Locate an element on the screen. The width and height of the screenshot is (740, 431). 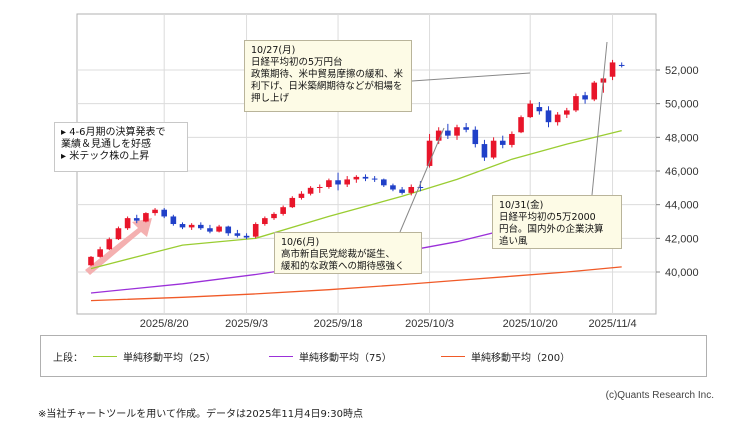
footnote: ※当社チャートツールを用いて作成。データは2025年11月4日9:30時点 is located at coordinates (200, 414).